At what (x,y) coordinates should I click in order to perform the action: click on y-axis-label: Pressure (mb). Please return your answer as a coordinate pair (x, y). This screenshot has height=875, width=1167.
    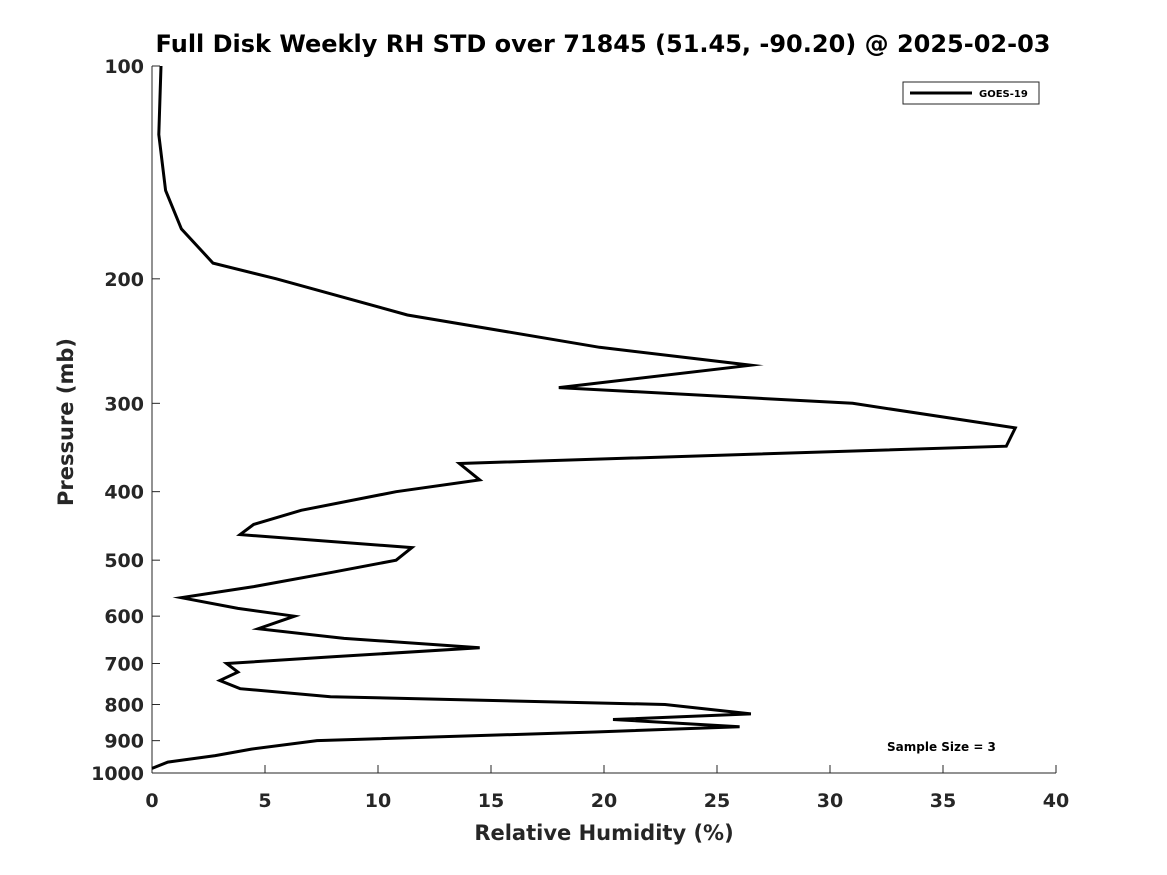
    Looking at the image, I should click on (66, 422).